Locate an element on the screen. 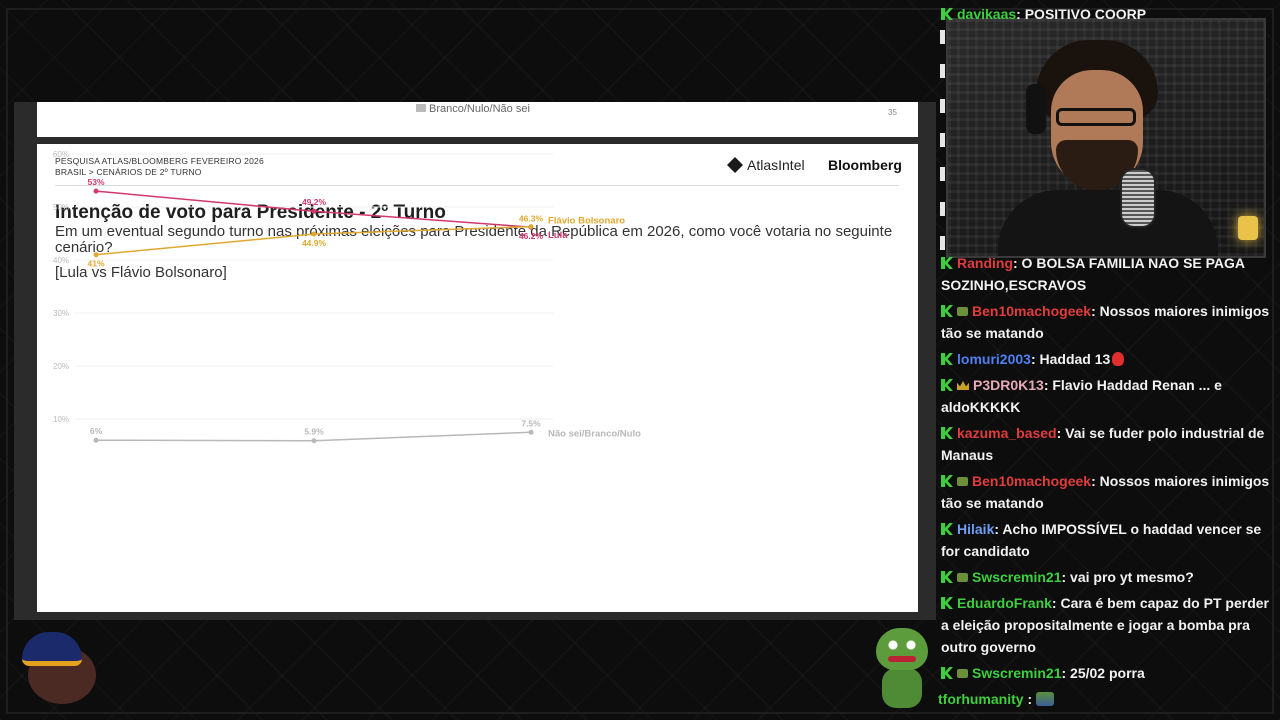 This screenshot has height=720, width=1280. chat-username: EduardoFrank is located at coordinates (1004, 603).